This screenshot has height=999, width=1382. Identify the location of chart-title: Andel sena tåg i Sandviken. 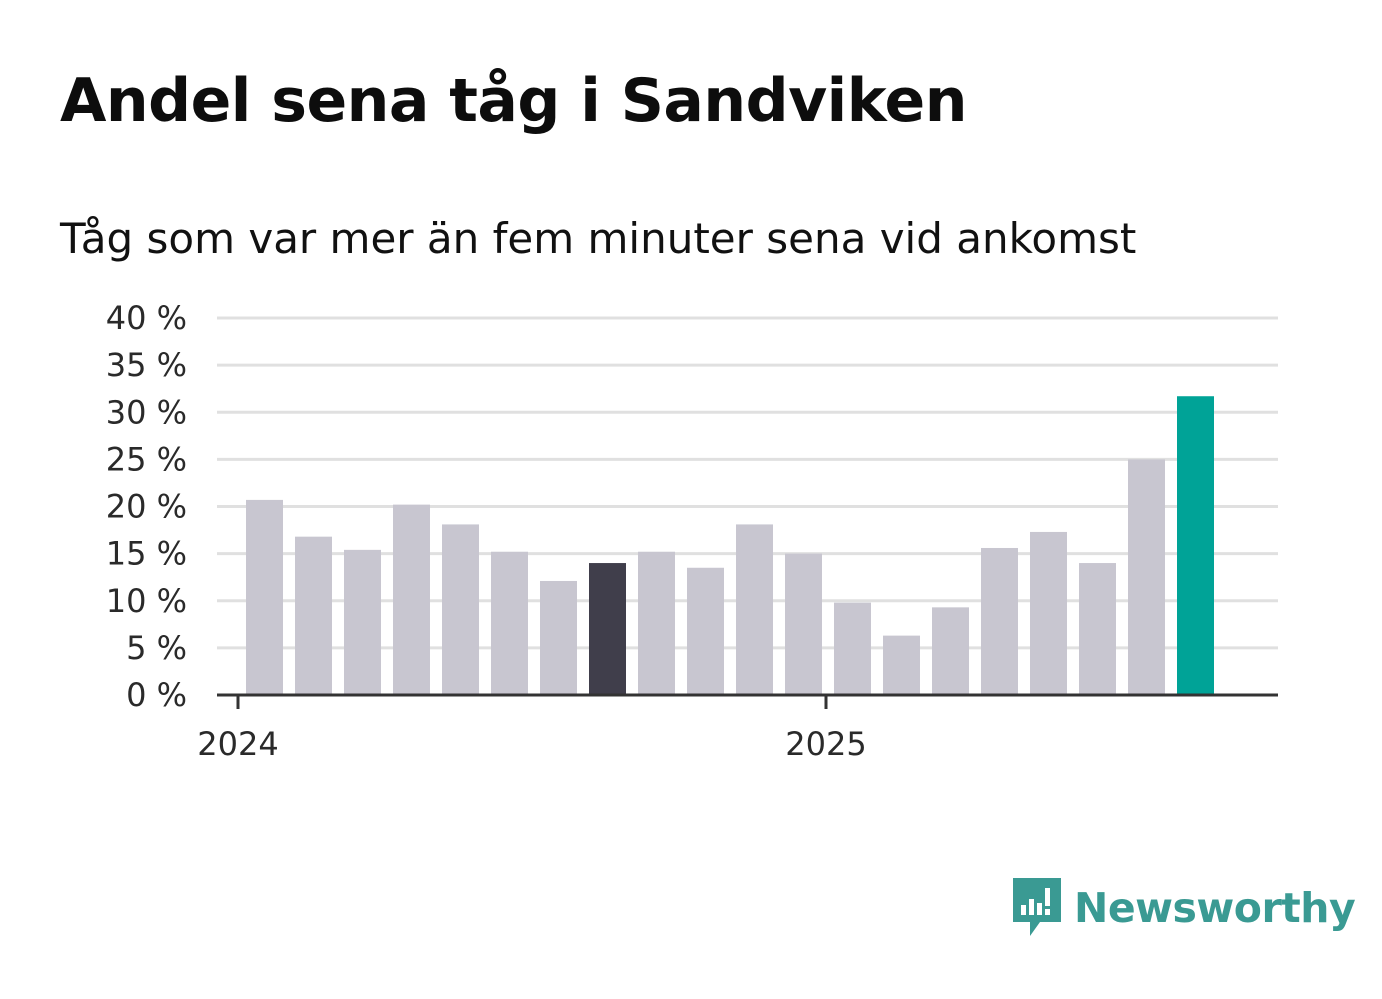
(513, 101).